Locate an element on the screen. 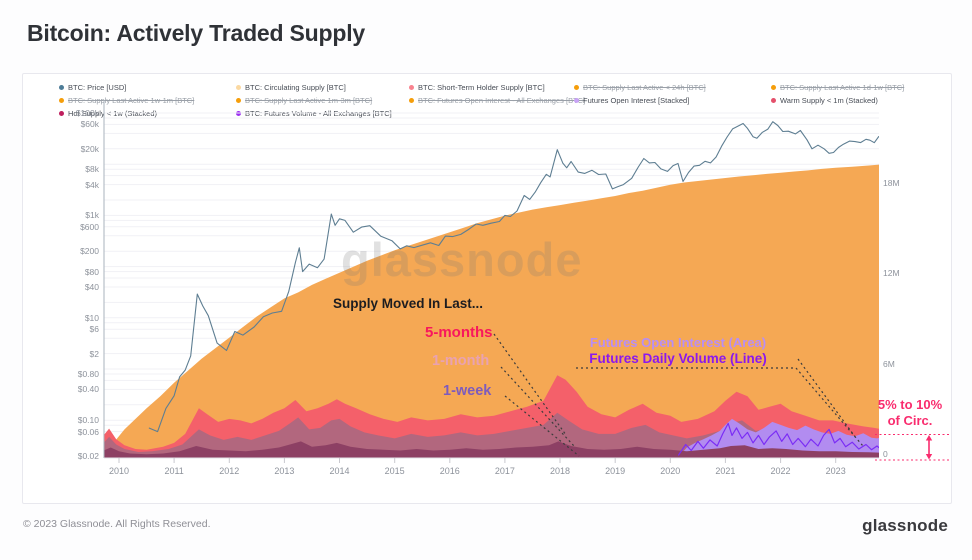 The height and width of the screenshot is (560, 972). legend-label: BTC: Circulating Supply [BTC] is located at coordinates (295, 87).